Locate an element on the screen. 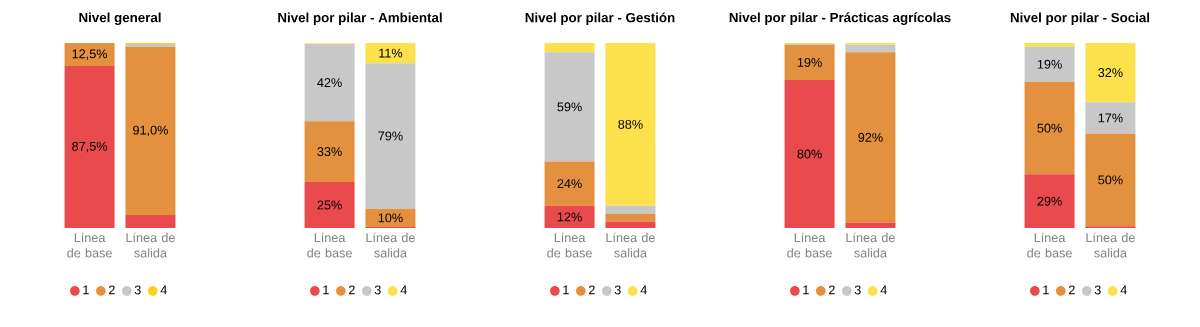  data-label: 11% is located at coordinates (391, 53).